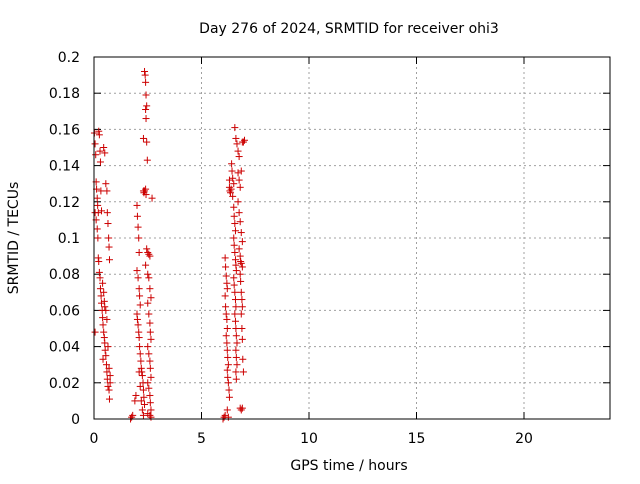 The width and height of the screenshot is (640, 484). I want to click on y-tick-label: 0, so click(75, 420).